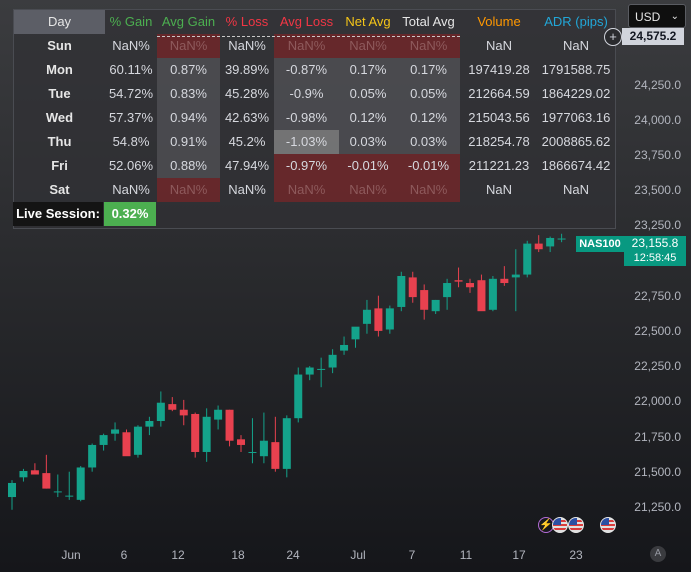 This screenshot has width=691, height=572. What do you see at coordinates (247, 93) in the screenshot?
I see `table-cell: 45.28%` at bounding box center [247, 93].